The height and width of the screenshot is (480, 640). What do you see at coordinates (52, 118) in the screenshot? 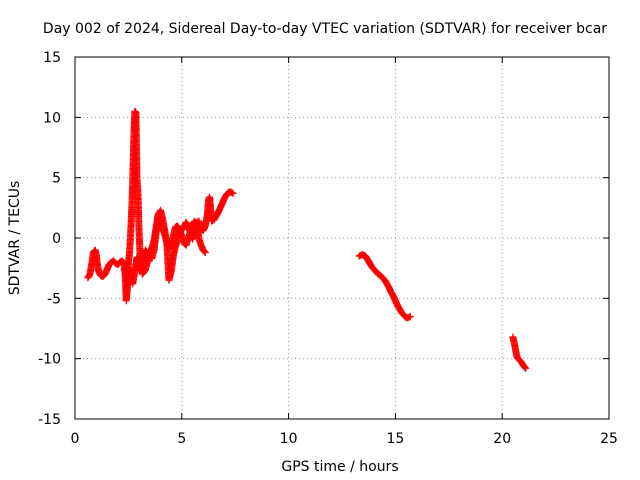
I see `y-tick-label: 10` at bounding box center [52, 118].